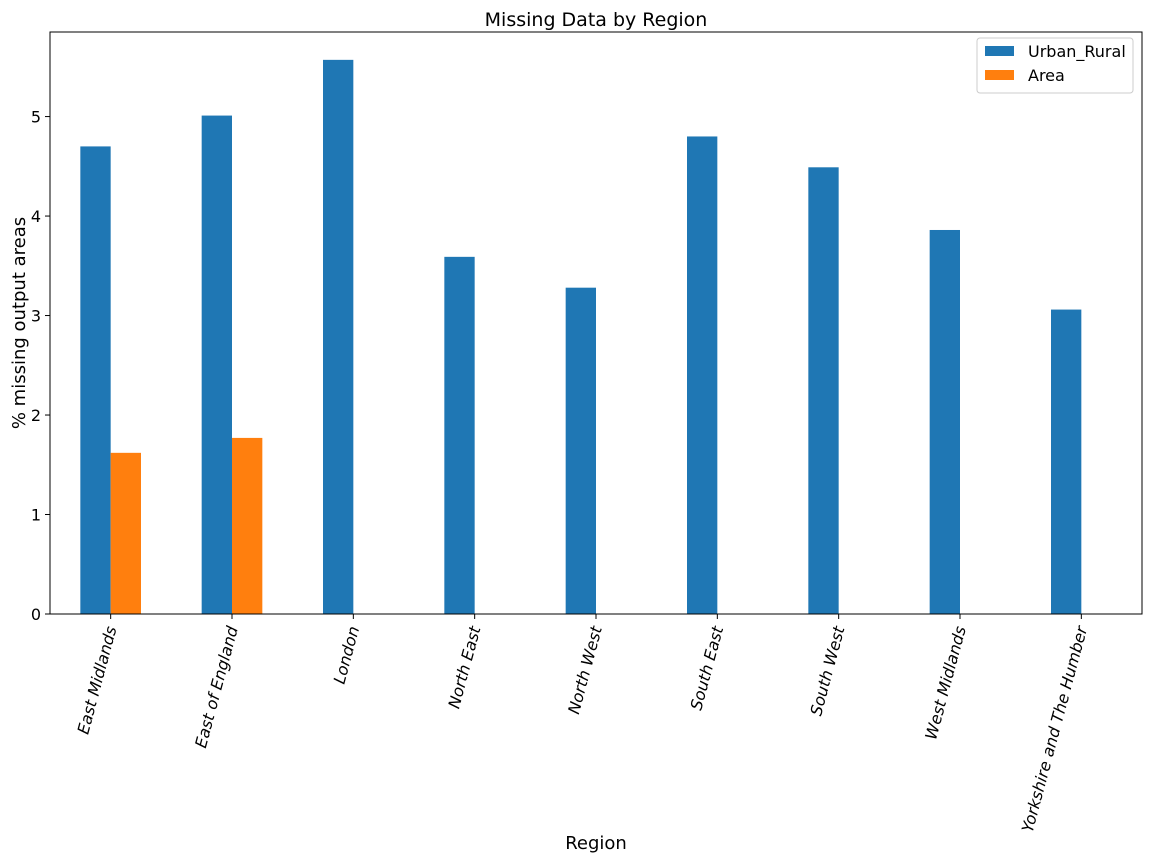 The image size is (1152, 864). I want to click on bar-area-east-midlands, so click(125, 533).